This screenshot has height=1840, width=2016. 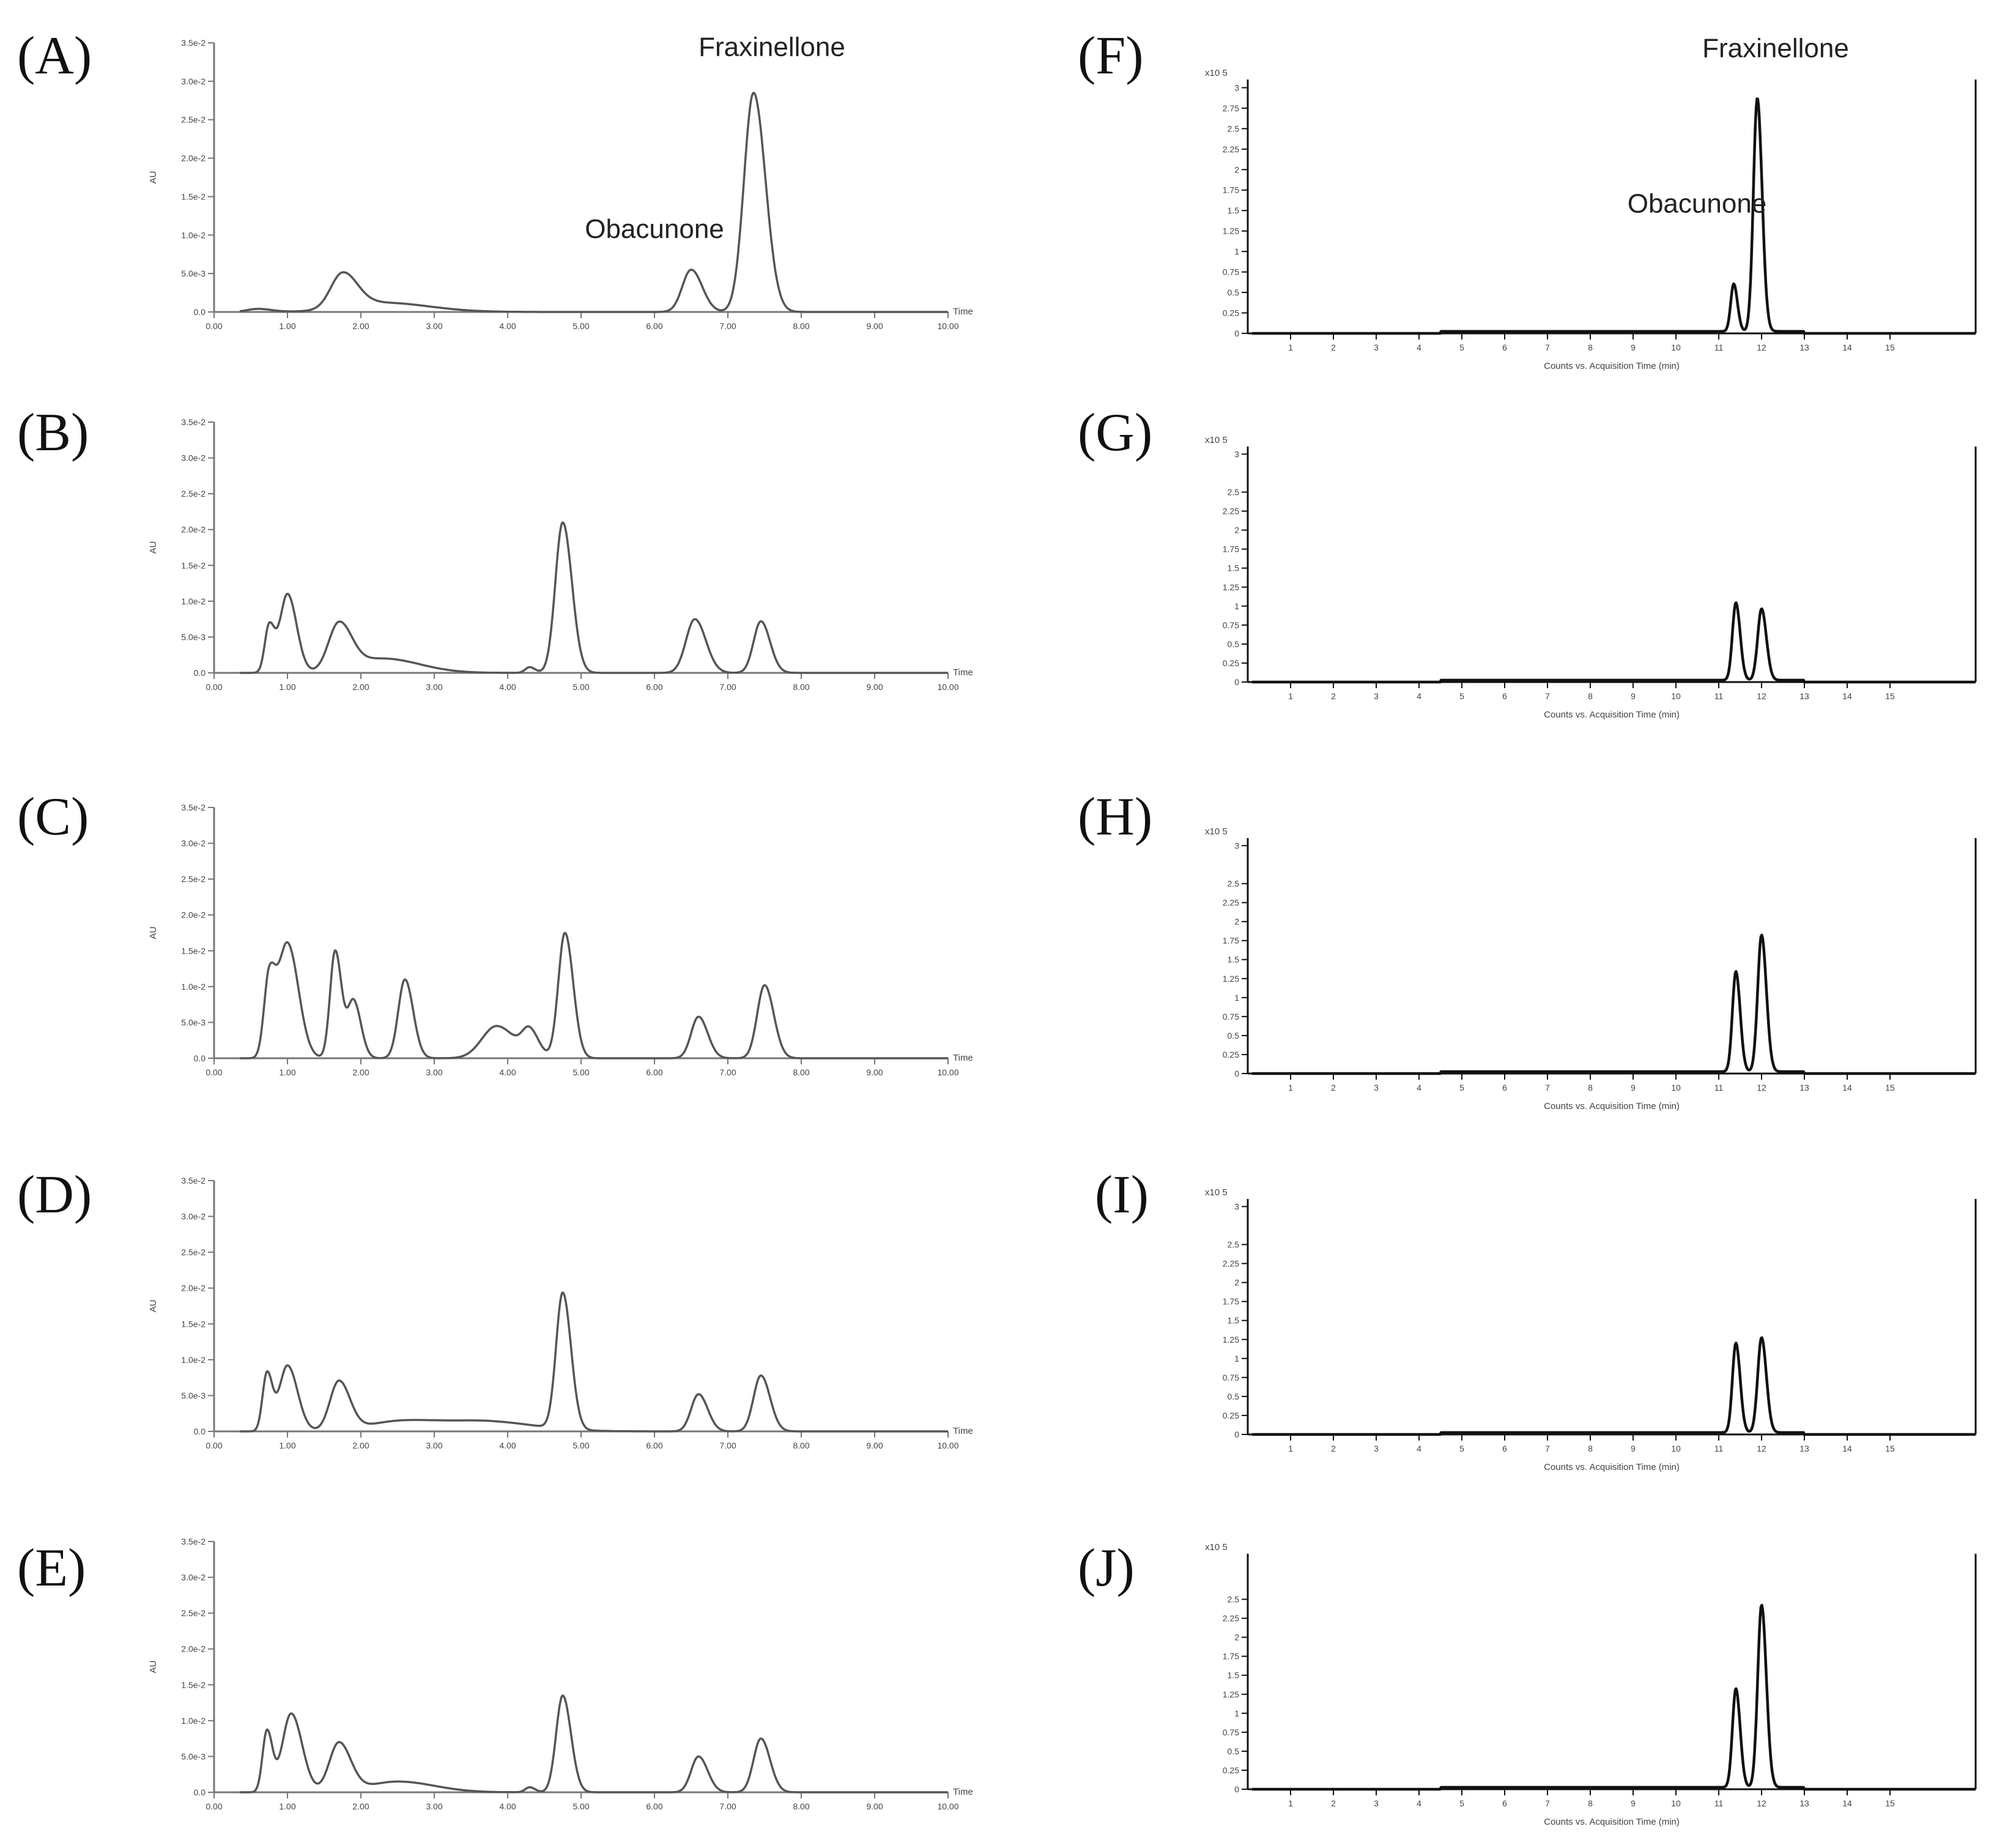 I want to click on x-axis-label: Time, so click(x=963, y=311).